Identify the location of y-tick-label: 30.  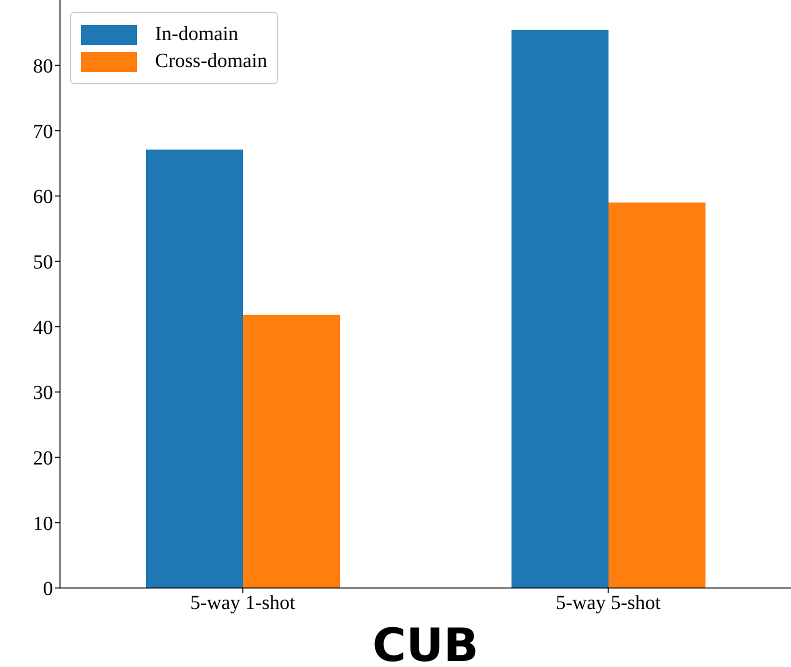
(43, 393).